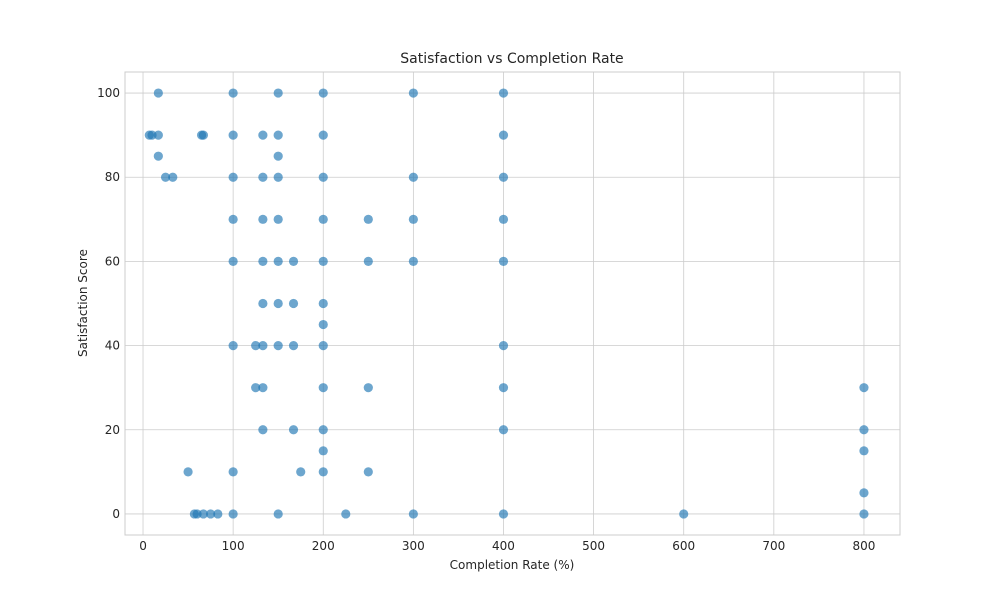 The height and width of the screenshot is (600, 1000). Describe the element at coordinates (108, 303) in the screenshot. I see `y-tick-labels: 0 20 40 60 80 100` at that location.